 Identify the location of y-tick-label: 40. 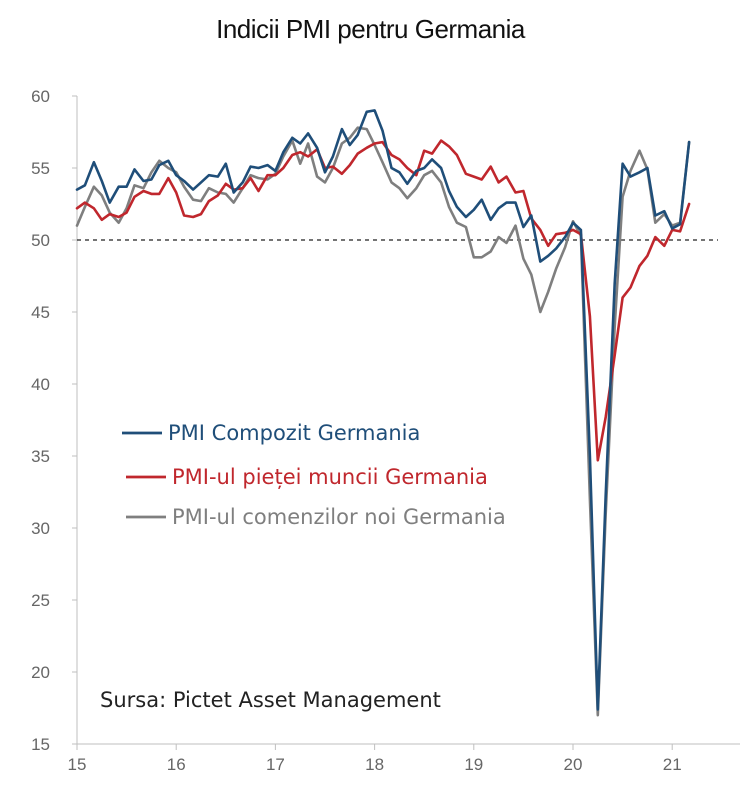
(40, 384).